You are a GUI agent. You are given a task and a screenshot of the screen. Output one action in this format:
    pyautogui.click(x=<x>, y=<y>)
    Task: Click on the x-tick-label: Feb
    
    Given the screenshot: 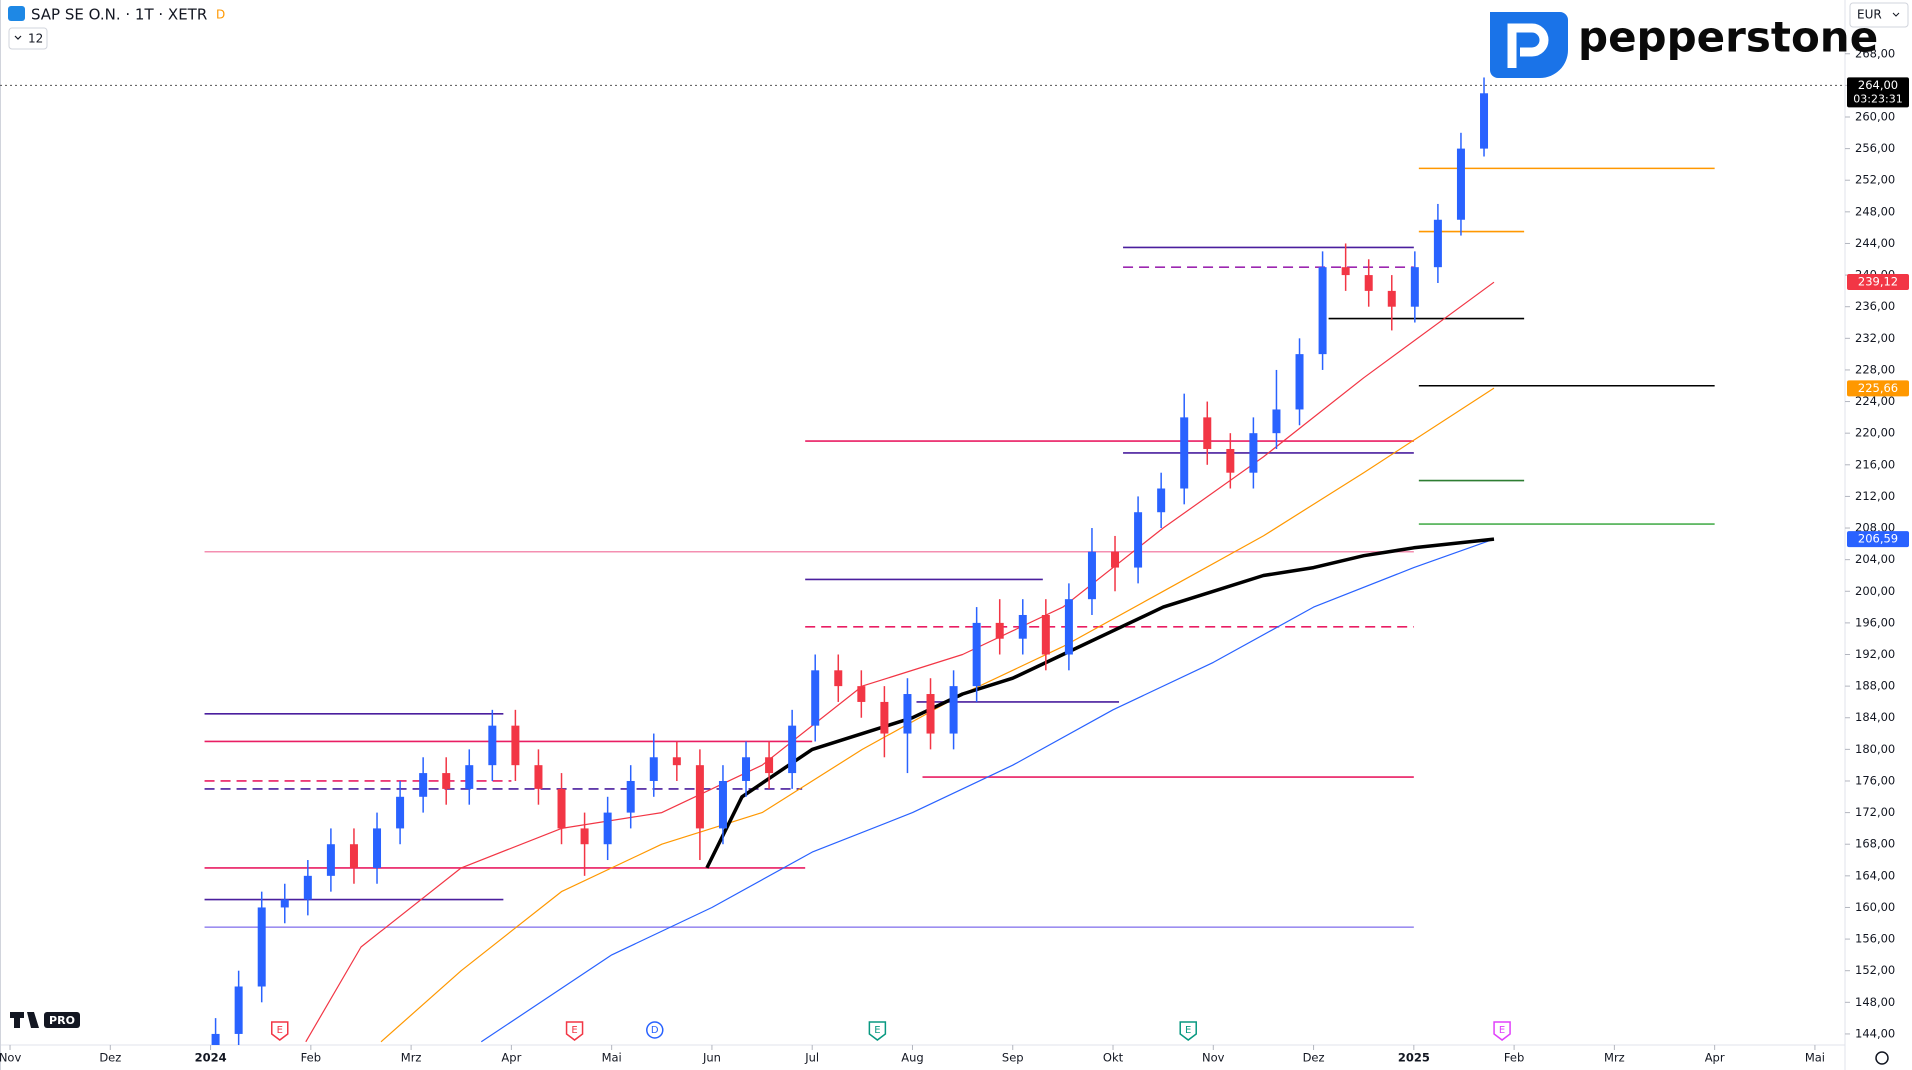 What is the action you would take?
    pyautogui.click(x=311, y=1058)
    